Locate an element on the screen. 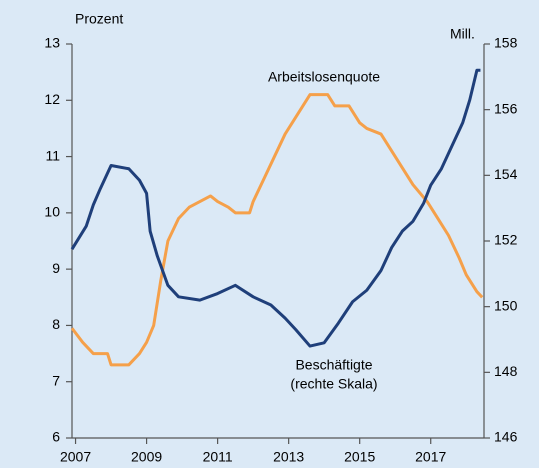 The width and height of the screenshot is (539, 468). y-tick-label: 10 is located at coordinates (52, 212).